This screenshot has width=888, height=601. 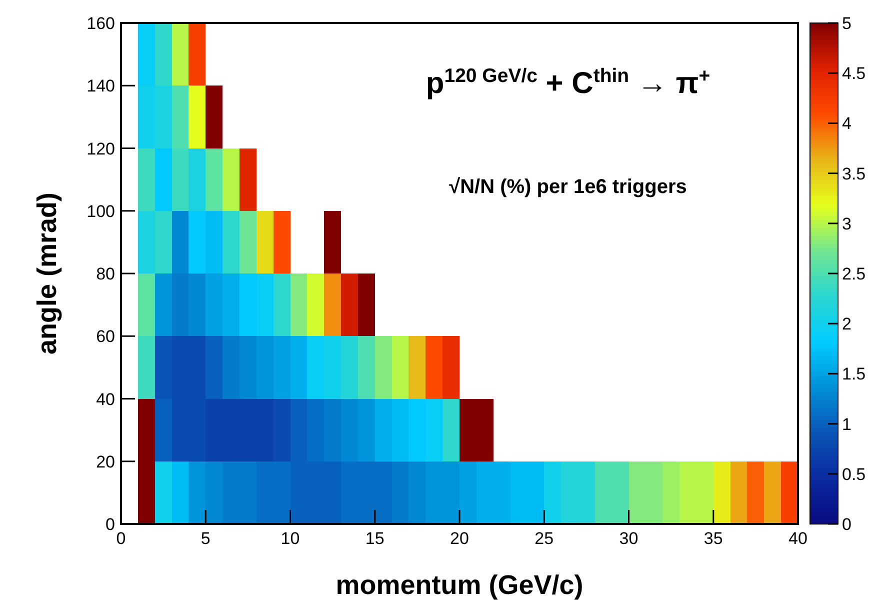 I want to click on y-tick-label: 0, so click(x=110, y=524).